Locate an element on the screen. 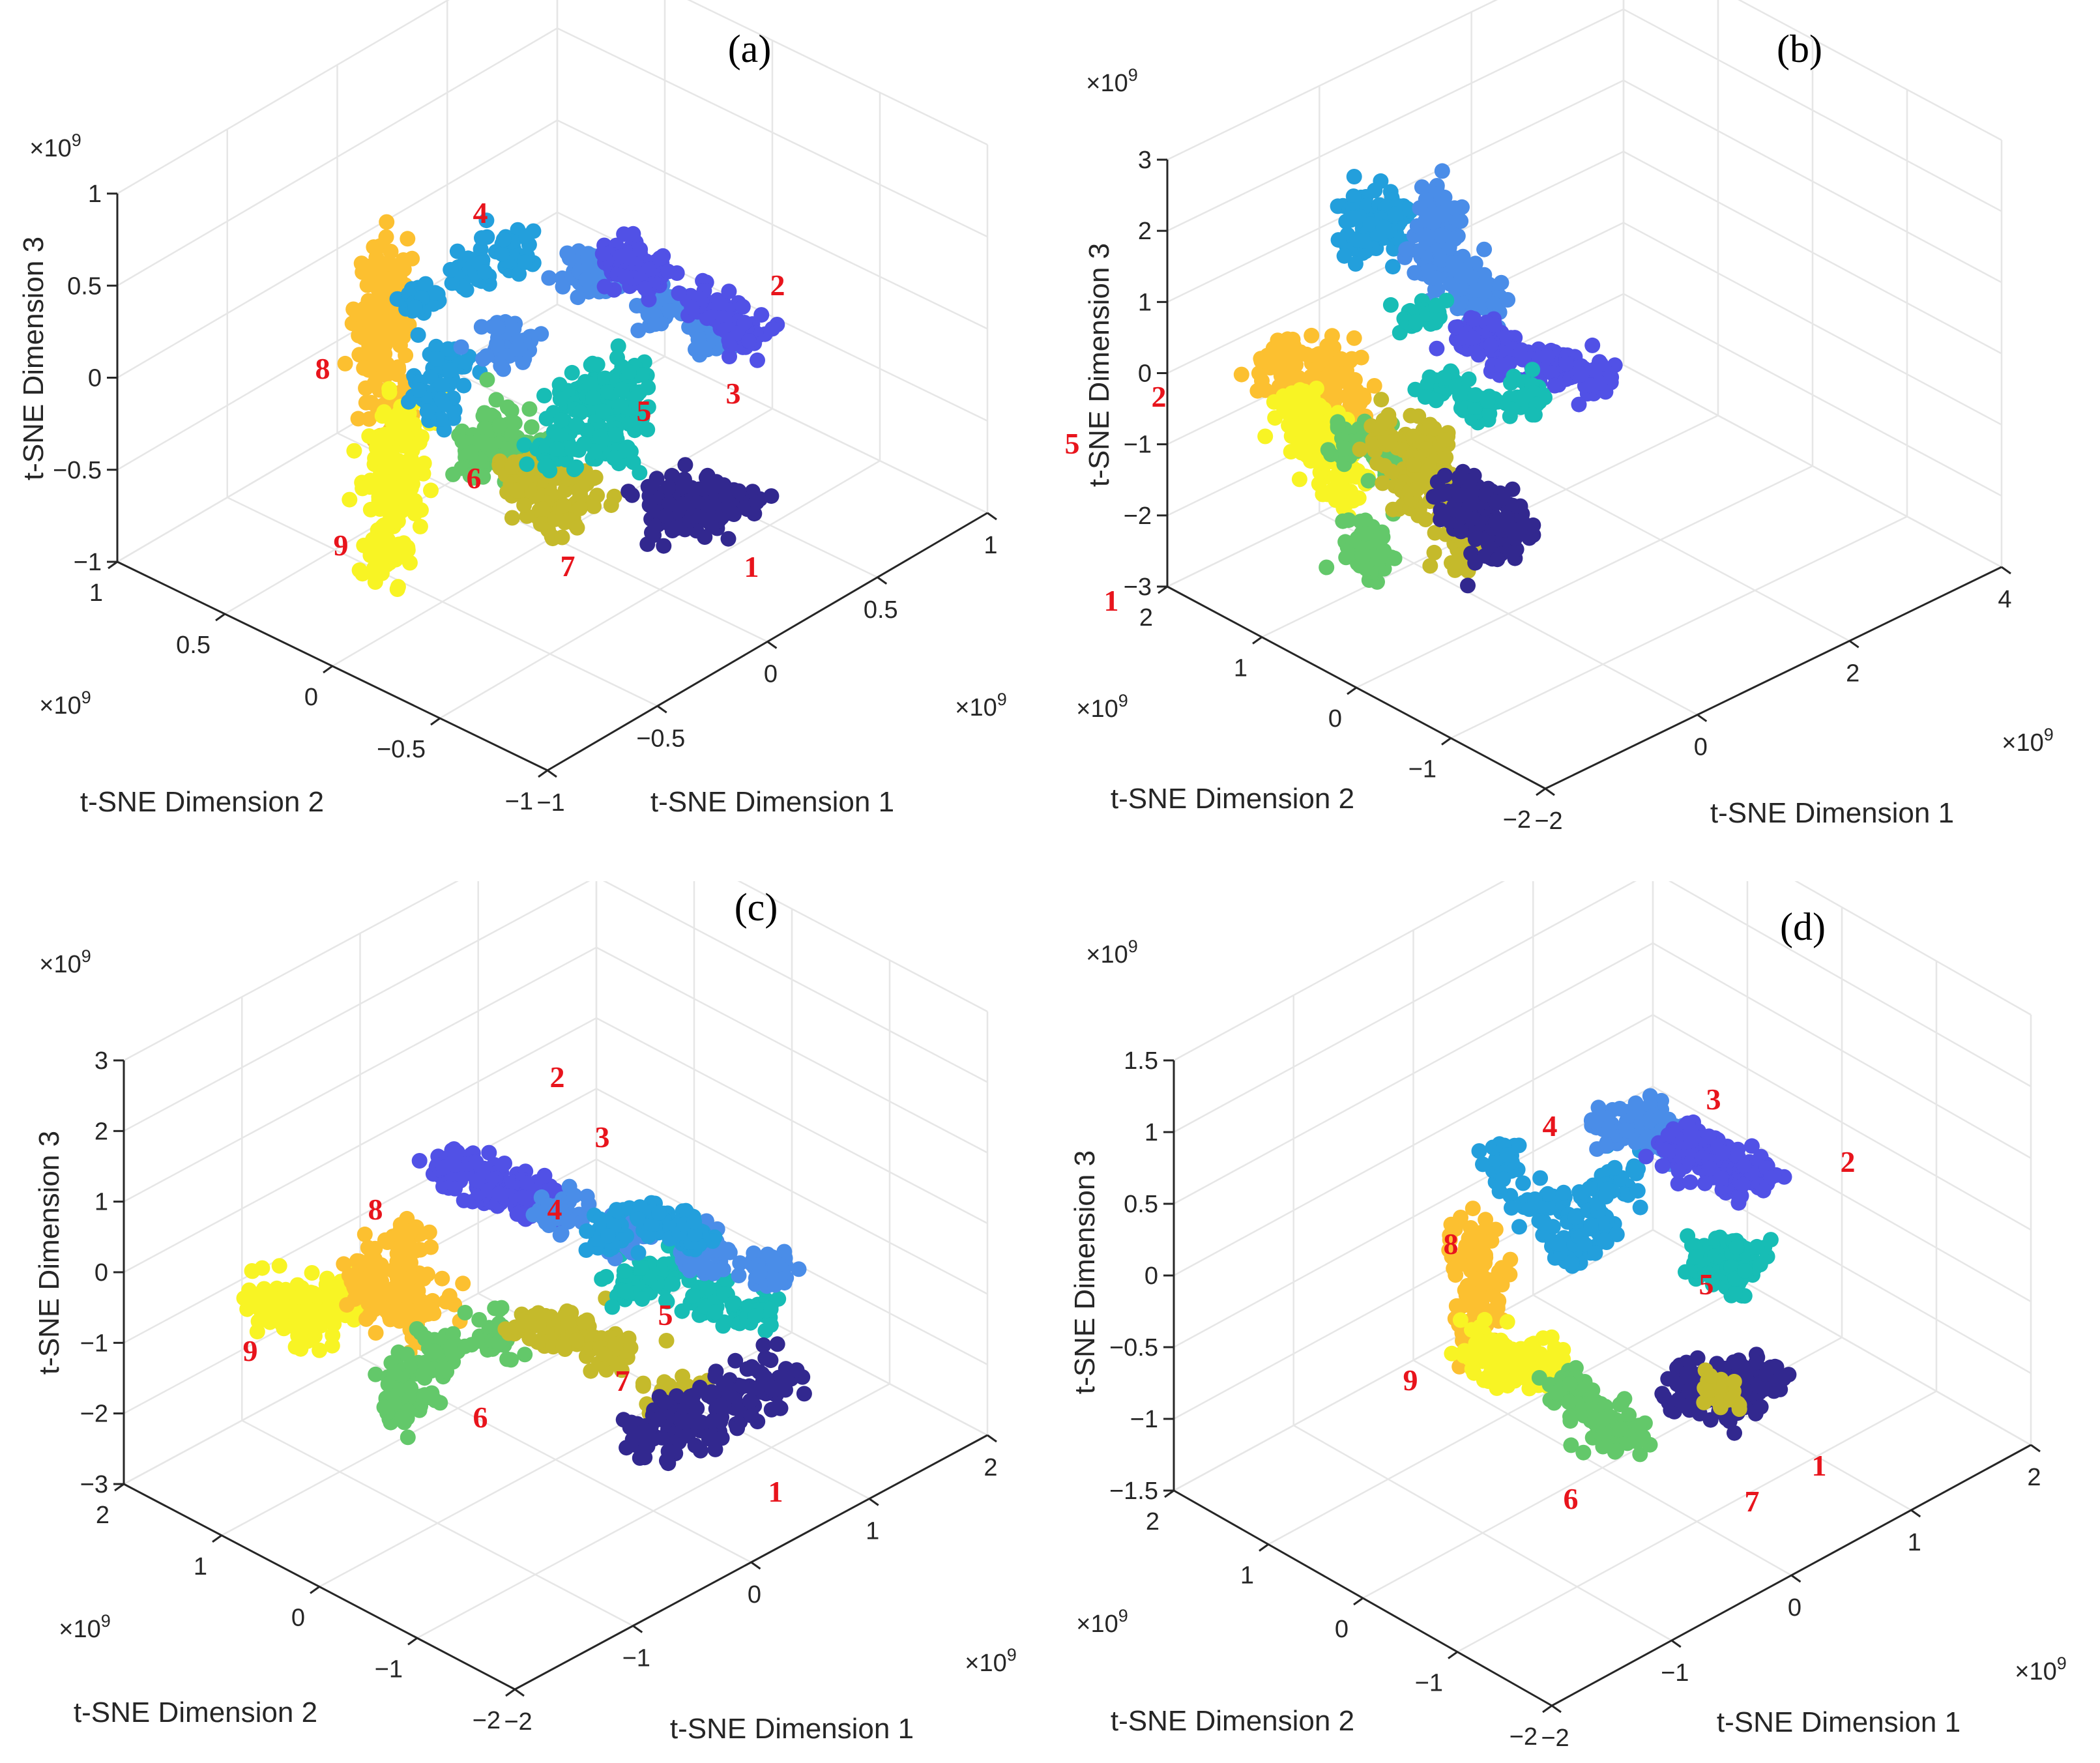  z-tick-label: 2 is located at coordinates (1145, 231).